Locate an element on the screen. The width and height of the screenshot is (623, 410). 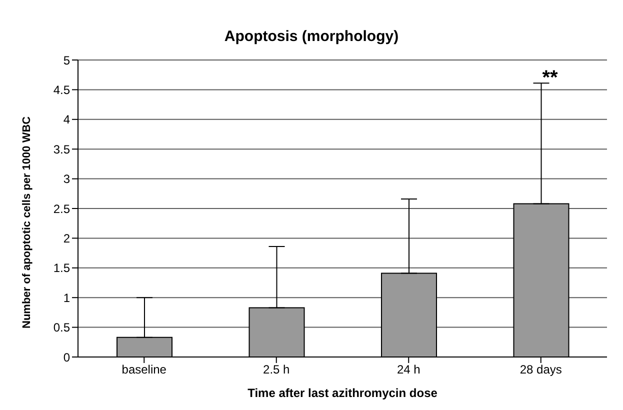
y-tick-label: 3 is located at coordinates (66, 179).